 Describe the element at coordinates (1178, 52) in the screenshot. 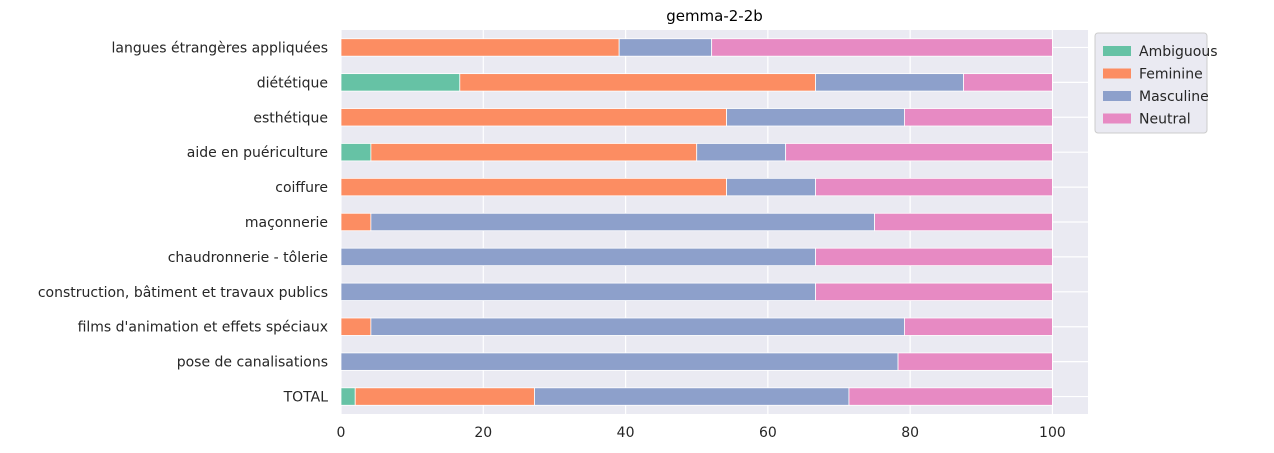

I see `legend-label: Ambiguous` at that location.